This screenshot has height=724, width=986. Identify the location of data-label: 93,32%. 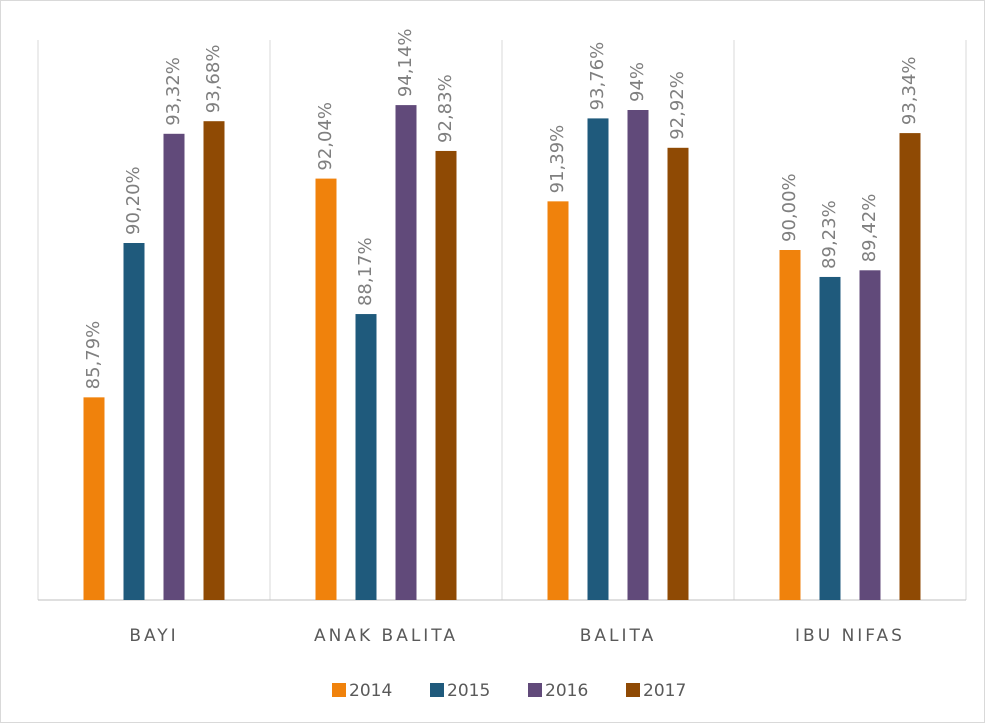
(173, 91).